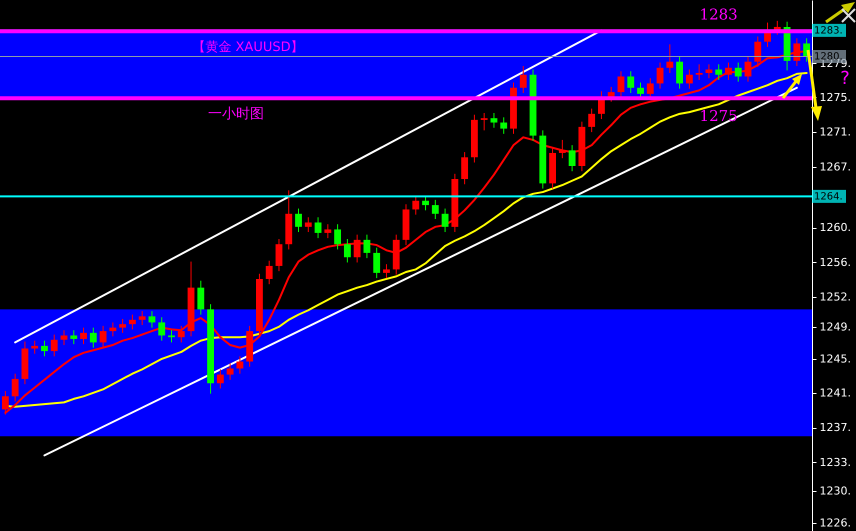  Describe the element at coordinates (835, 462) in the screenshot. I see `y-tick-label: 1233.` at that location.